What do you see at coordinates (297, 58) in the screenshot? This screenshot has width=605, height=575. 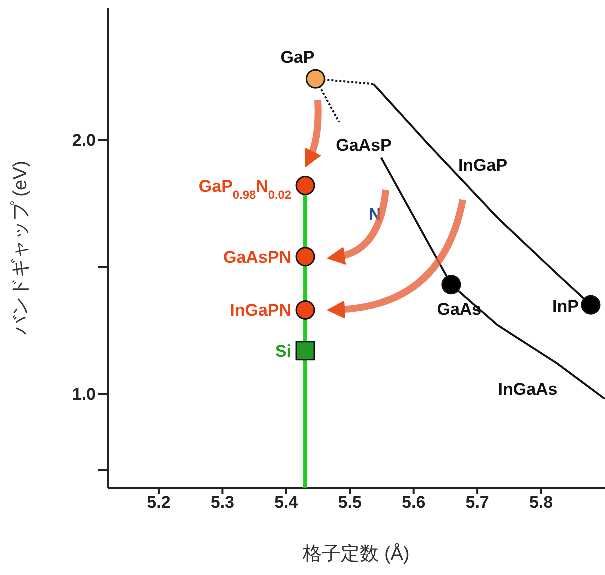 I see `annotation: GaP` at bounding box center [297, 58].